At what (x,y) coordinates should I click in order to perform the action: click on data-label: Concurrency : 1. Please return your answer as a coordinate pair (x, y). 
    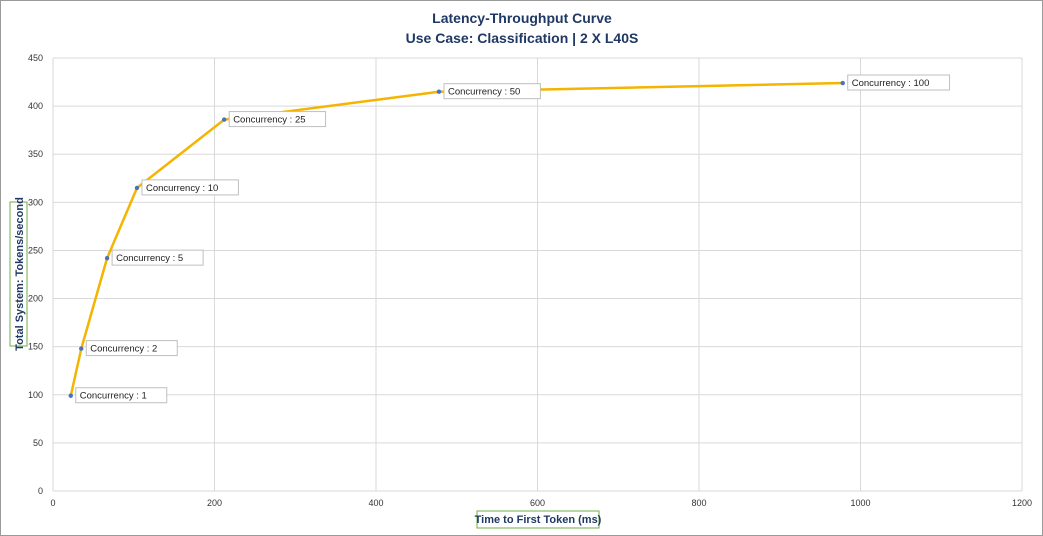
    Looking at the image, I should click on (113, 396).